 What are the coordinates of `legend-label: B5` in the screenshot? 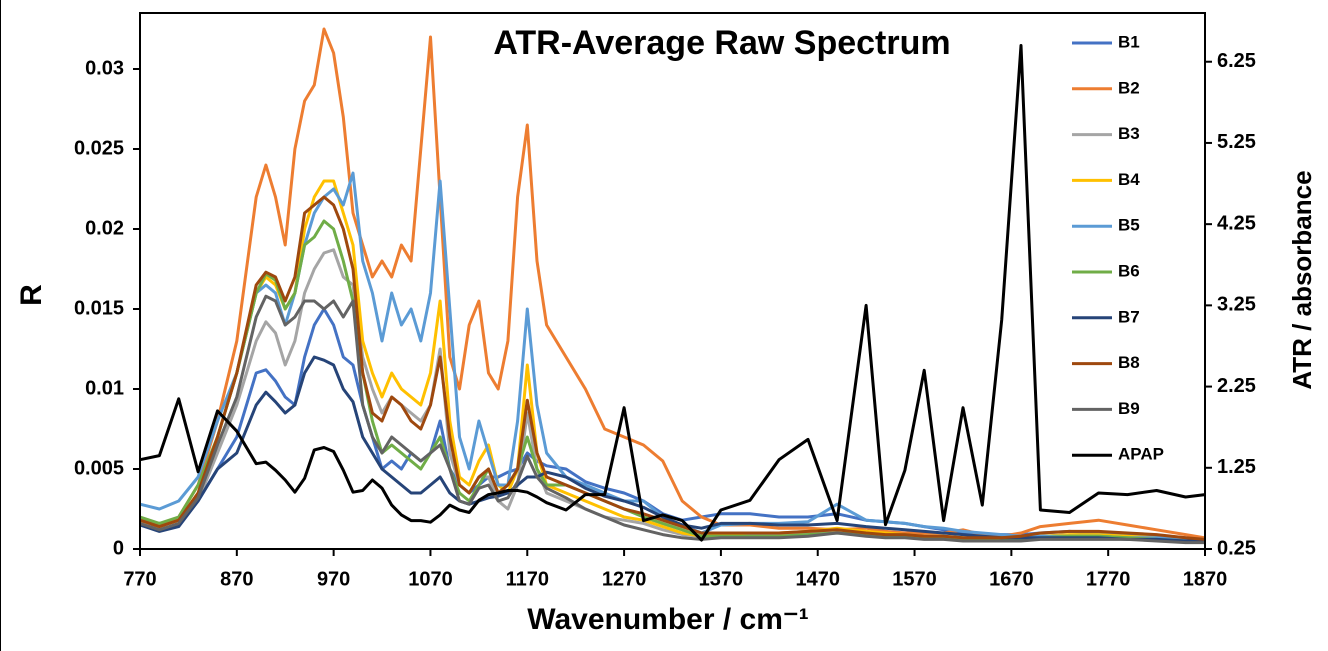 It's located at (1129, 225).